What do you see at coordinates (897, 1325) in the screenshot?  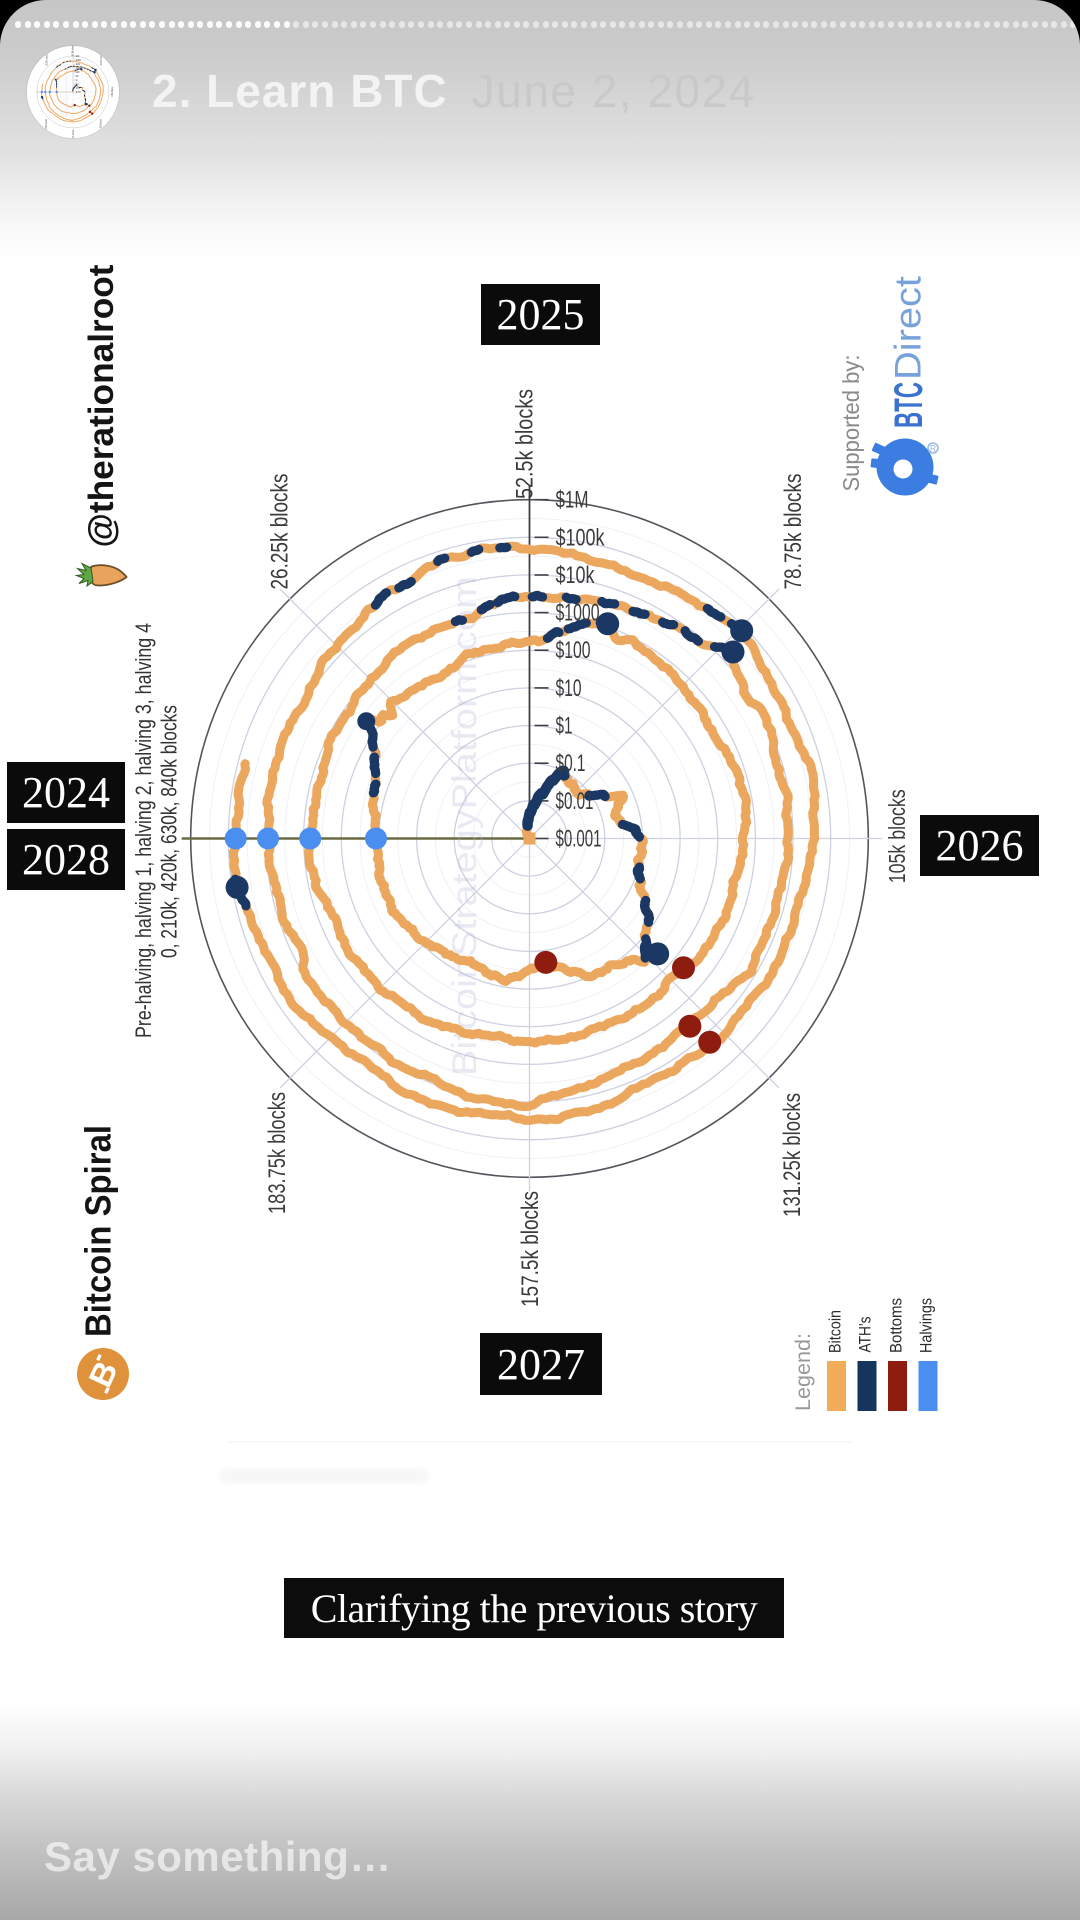 I see `svg-text: Bottoms` at bounding box center [897, 1325].